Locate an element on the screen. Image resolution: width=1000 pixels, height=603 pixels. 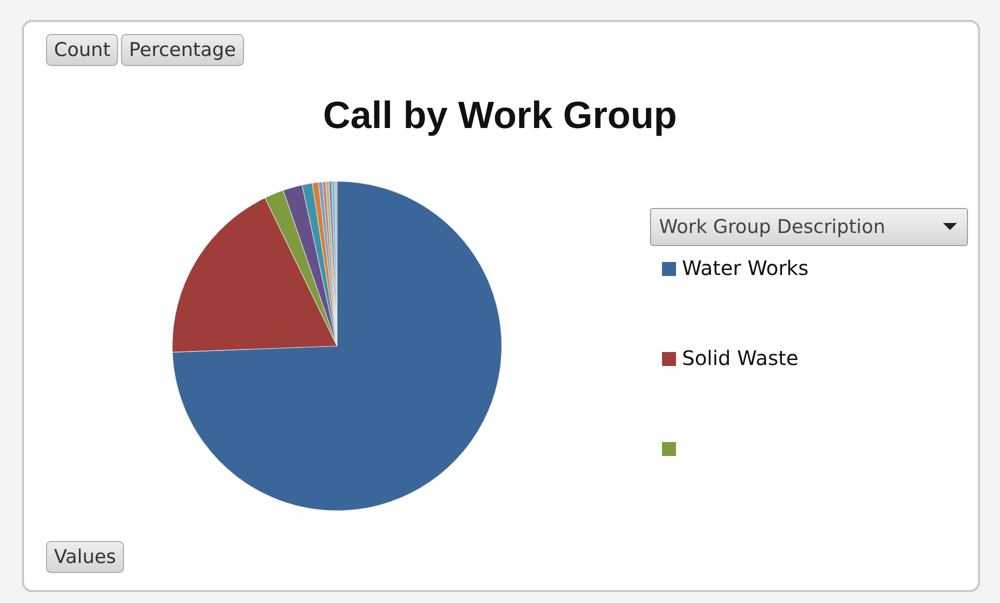
chart-title: Call by Work Group is located at coordinates (500, 116).